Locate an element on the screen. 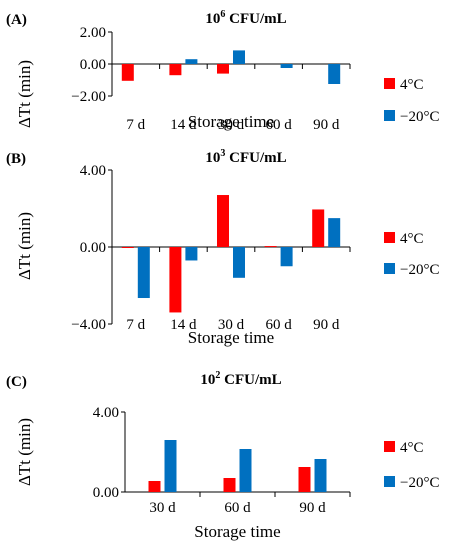 This screenshot has width=453, height=550. title-exponent: 6 is located at coordinates (222, 14).